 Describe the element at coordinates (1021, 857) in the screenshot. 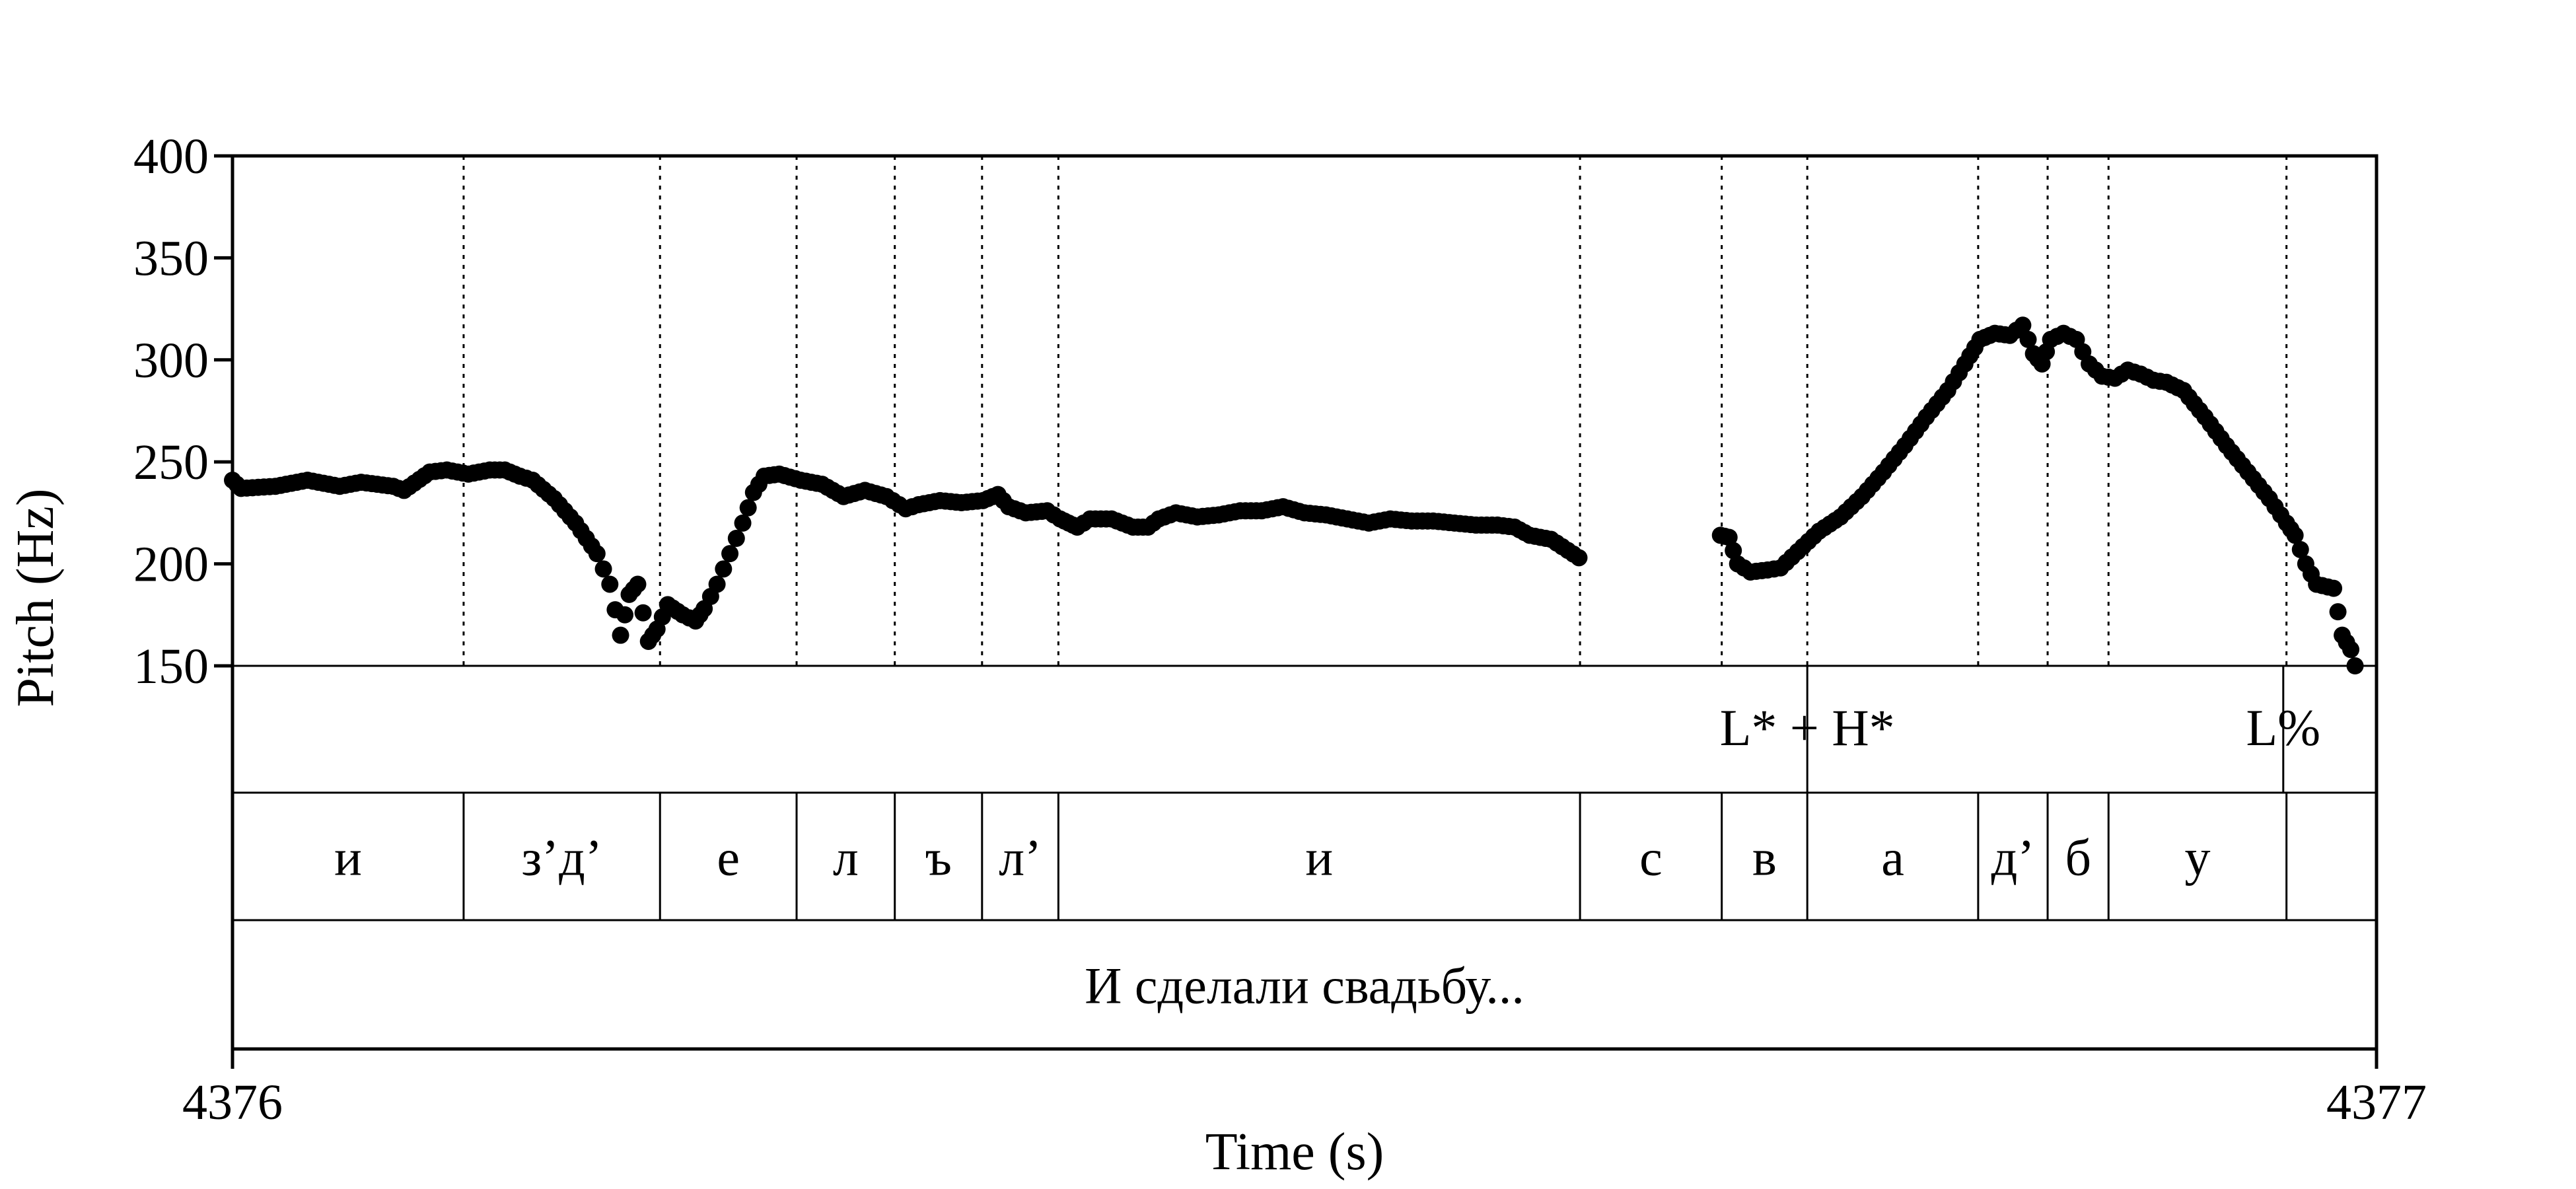

I see `segment-label: л’` at that location.